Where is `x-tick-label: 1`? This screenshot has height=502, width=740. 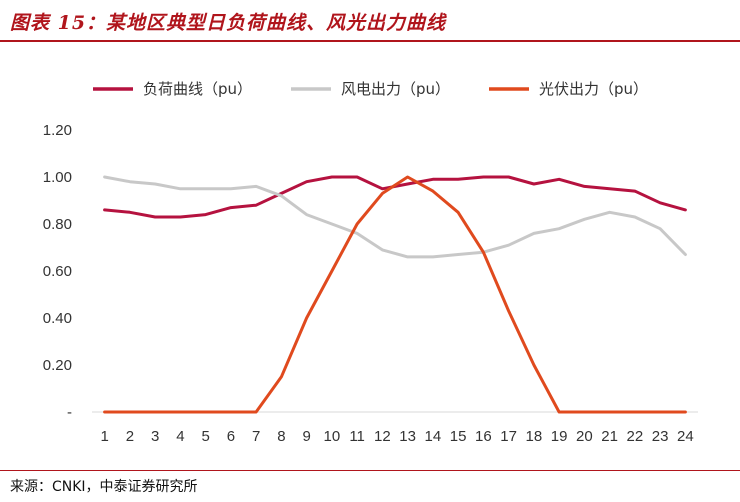
x-tick-label: 1 is located at coordinates (104, 436).